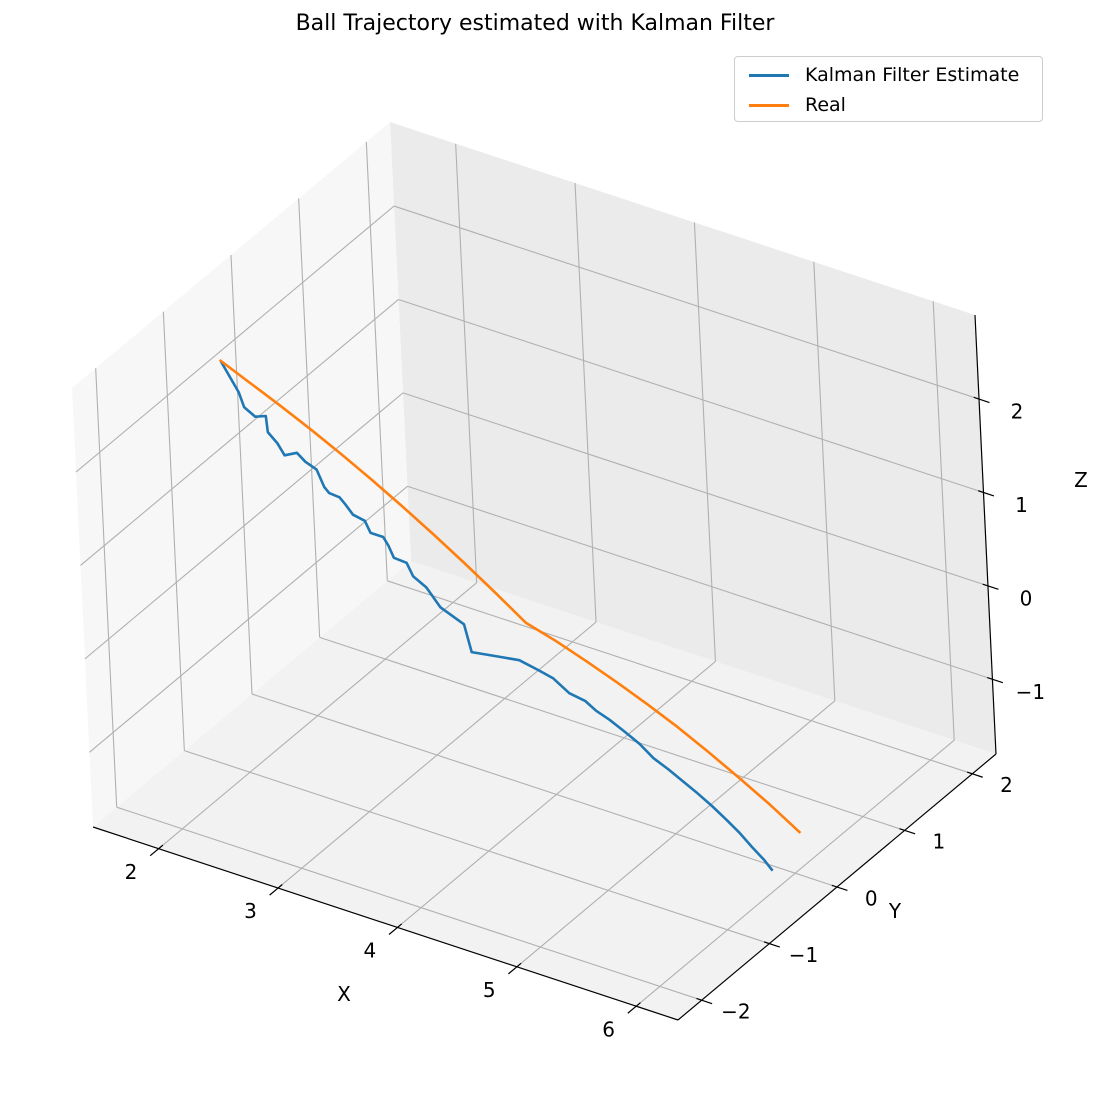  I want to click on y-tick--2-tick, so click(704, 1001).